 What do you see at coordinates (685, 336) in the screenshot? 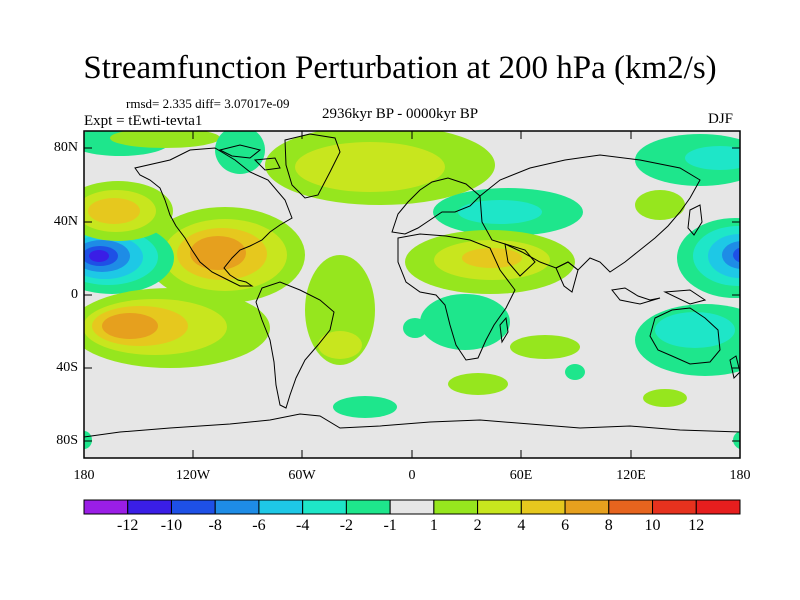
I see `coast-australia` at bounding box center [685, 336].